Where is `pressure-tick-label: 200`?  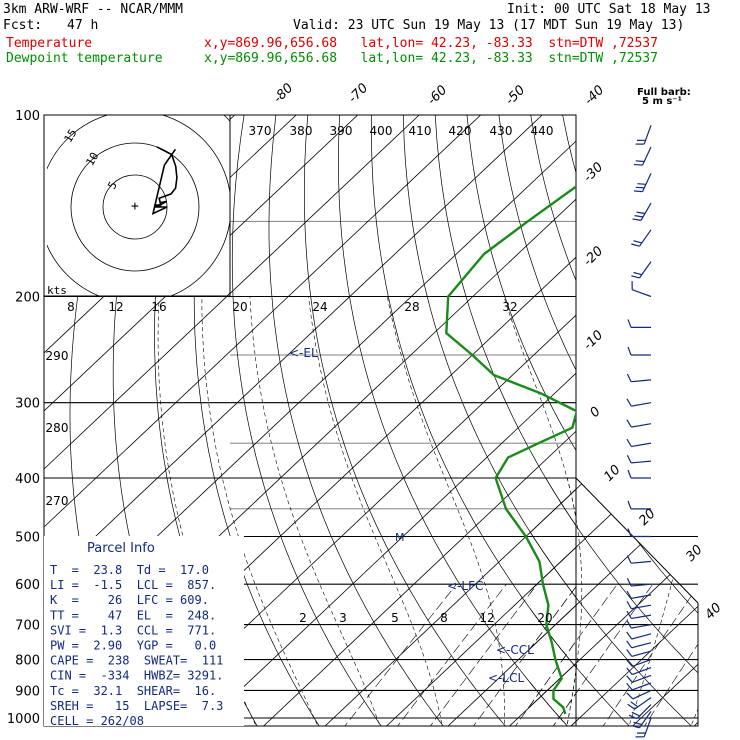
pressure-tick-label: 200 is located at coordinates (27, 298).